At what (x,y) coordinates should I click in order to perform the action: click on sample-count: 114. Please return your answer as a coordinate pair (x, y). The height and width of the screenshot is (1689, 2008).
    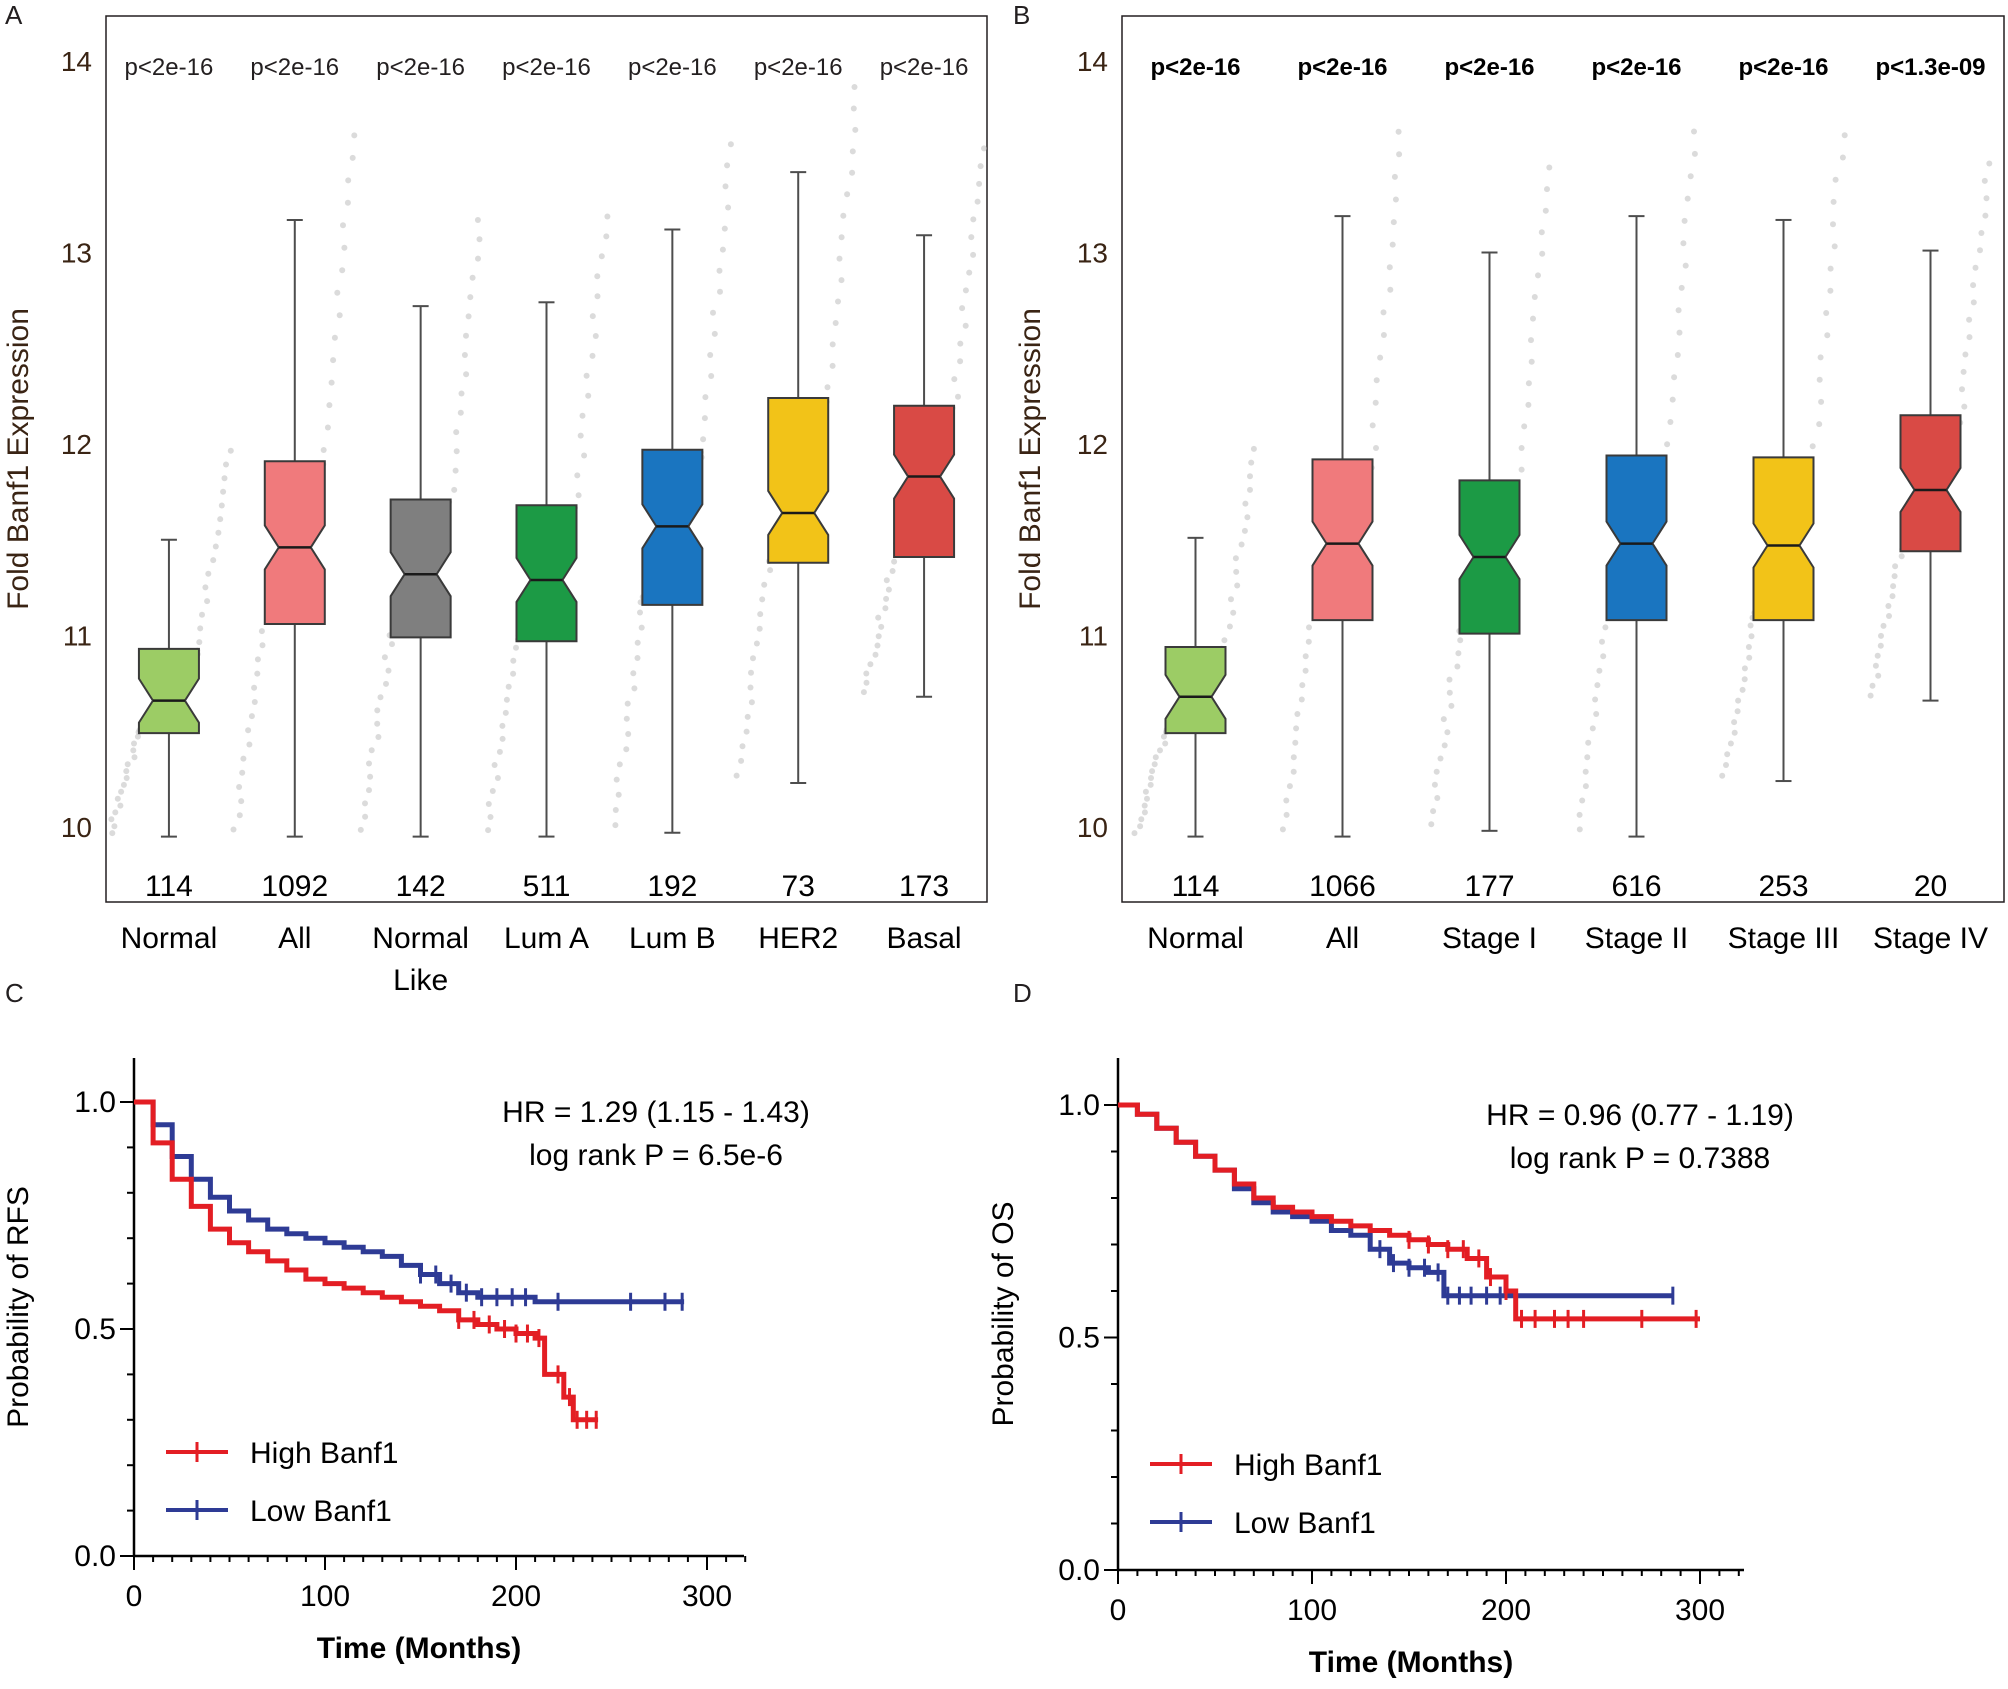
    Looking at the image, I should click on (1196, 886).